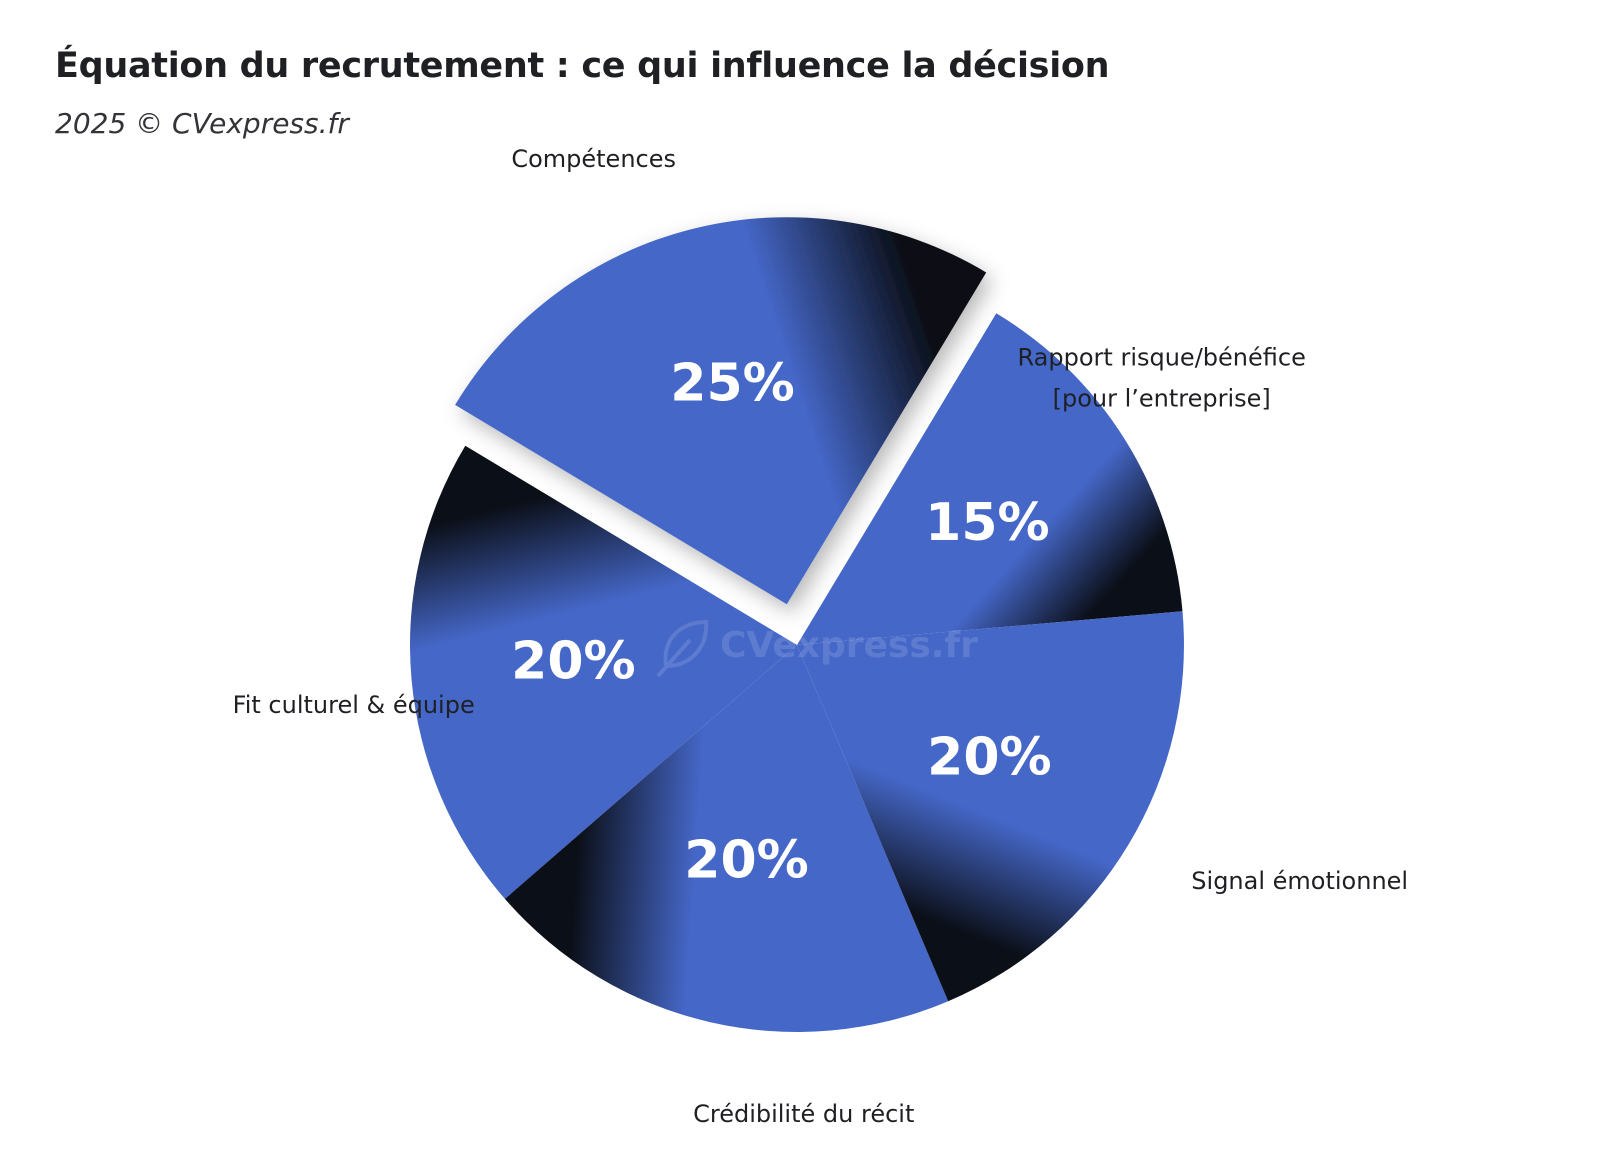 The height and width of the screenshot is (1169, 1600). What do you see at coordinates (202, 123) in the screenshot?
I see `chart-subtitle: 2025 © CVexpress.fr` at bounding box center [202, 123].